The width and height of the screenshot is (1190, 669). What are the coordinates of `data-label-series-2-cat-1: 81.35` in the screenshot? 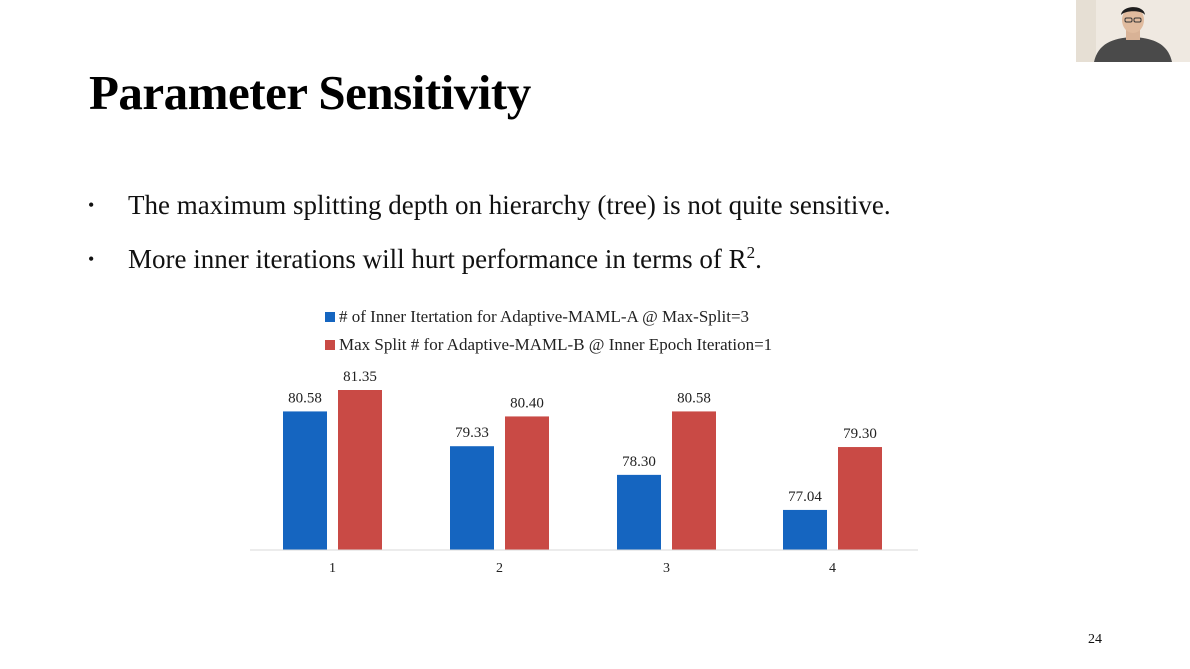 It's located at (360, 377).